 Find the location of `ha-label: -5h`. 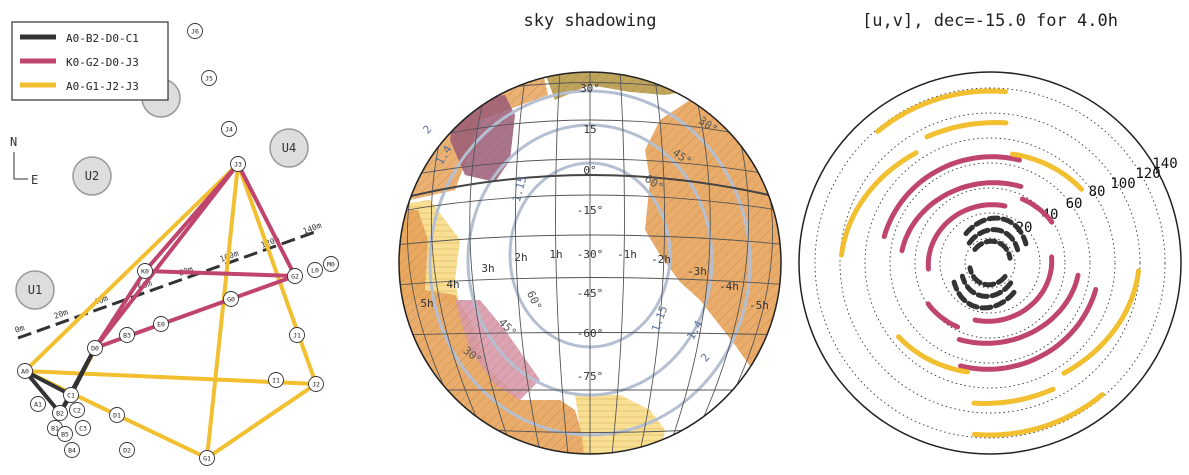

ha-label: -5h is located at coordinates (759, 305).